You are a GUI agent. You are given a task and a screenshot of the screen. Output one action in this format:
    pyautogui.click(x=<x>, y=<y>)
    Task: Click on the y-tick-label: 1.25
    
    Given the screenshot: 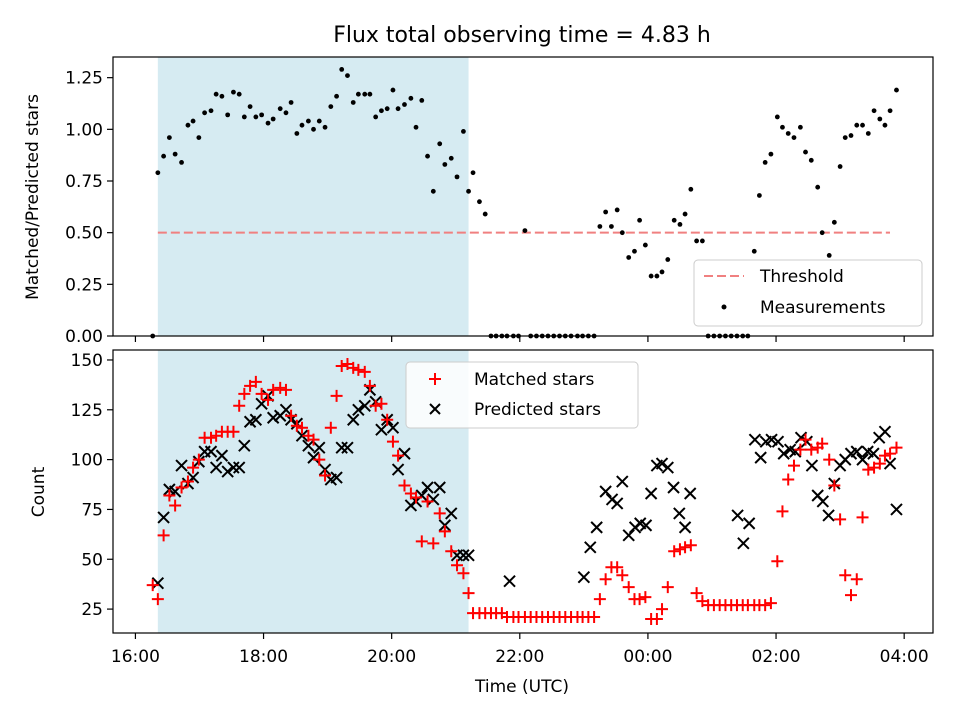 What is the action you would take?
    pyautogui.click(x=84, y=79)
    